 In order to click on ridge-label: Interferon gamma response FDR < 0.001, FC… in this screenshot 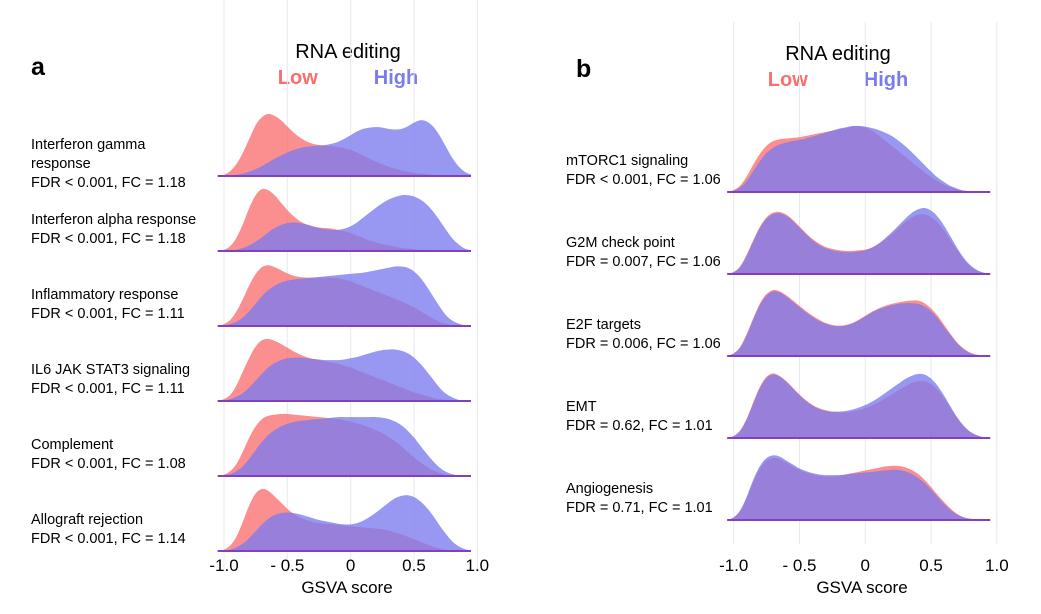, I will do `click(116, 164)`.